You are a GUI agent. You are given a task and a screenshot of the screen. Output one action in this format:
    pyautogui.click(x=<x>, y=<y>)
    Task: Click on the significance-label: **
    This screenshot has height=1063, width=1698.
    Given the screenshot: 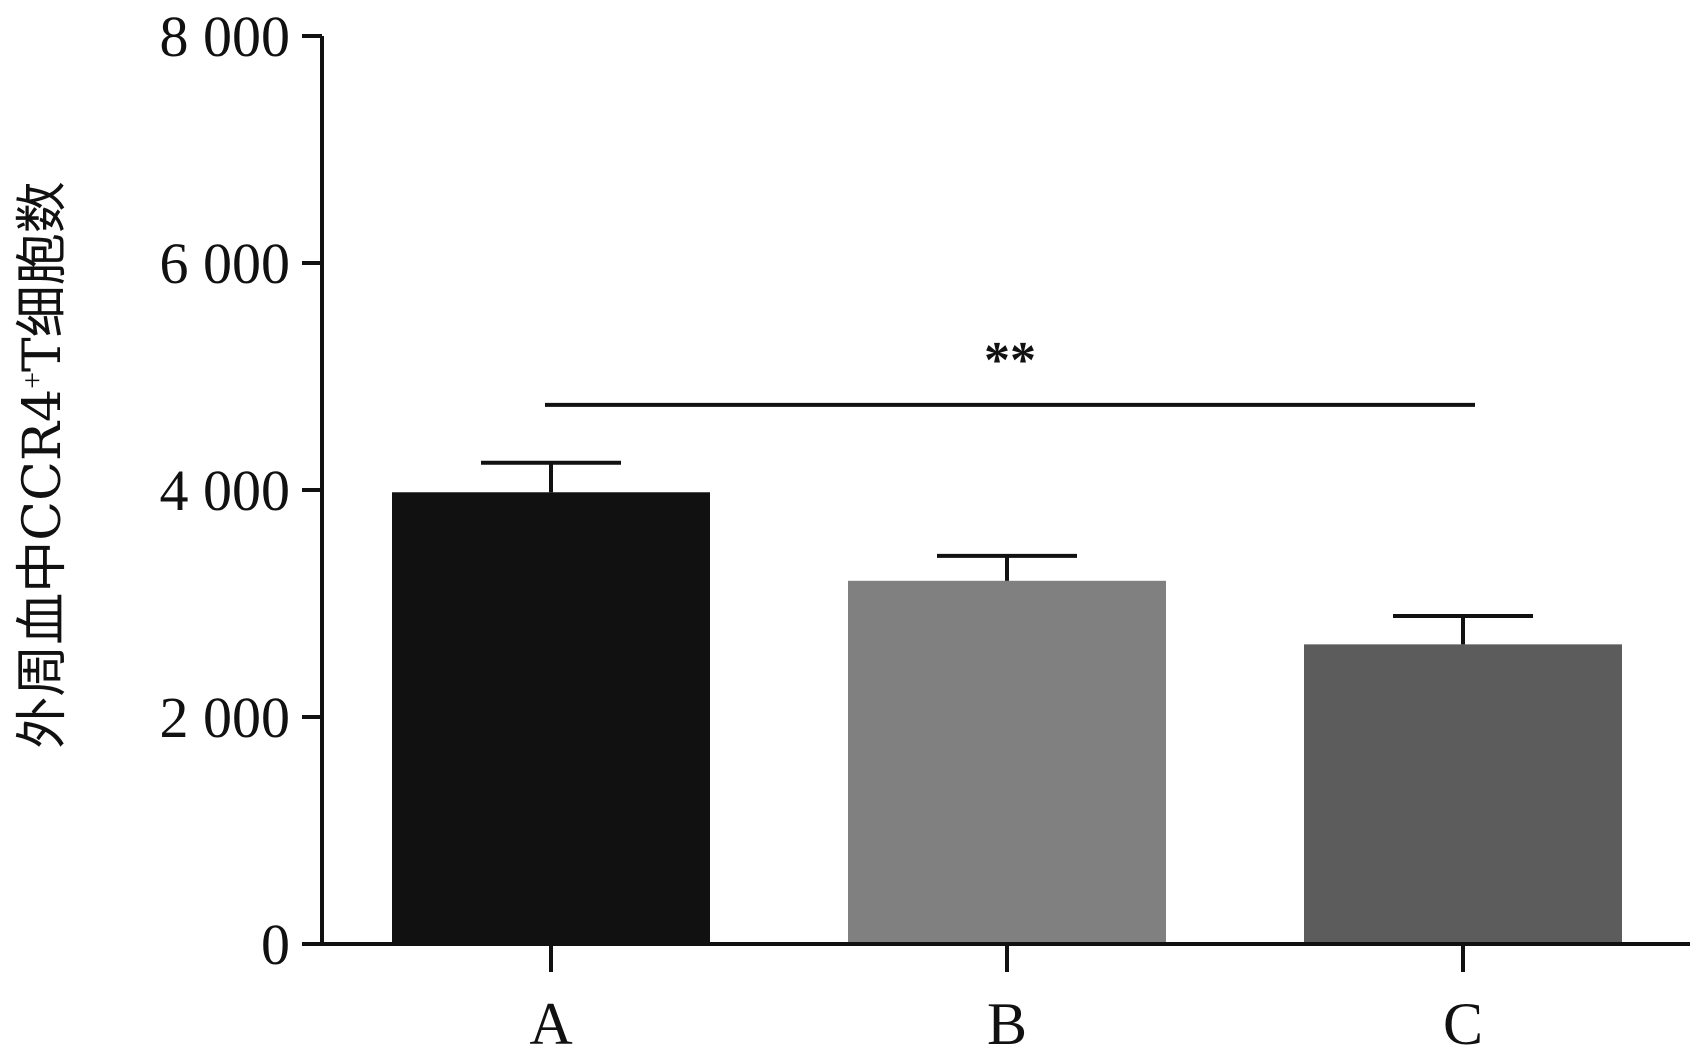 What is the action you would take?
    pyautogui.click(x=1010, y=360)
    